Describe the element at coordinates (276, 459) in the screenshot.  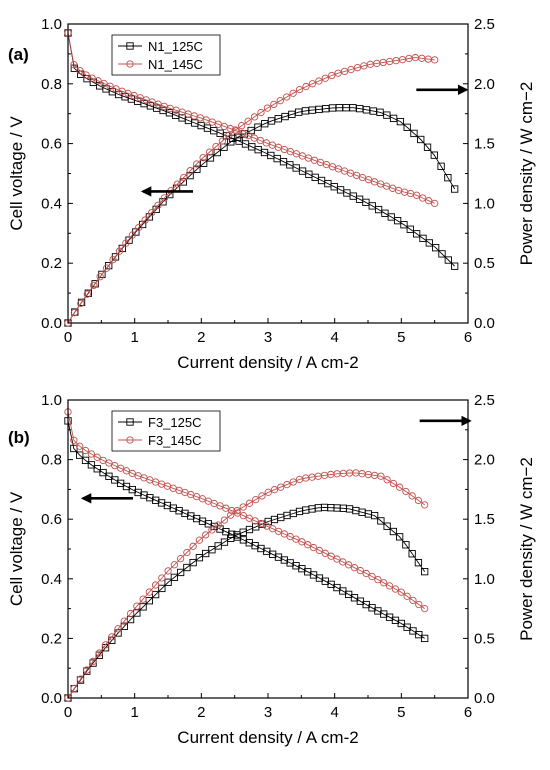
I see `axis-arrows-b` at that location.